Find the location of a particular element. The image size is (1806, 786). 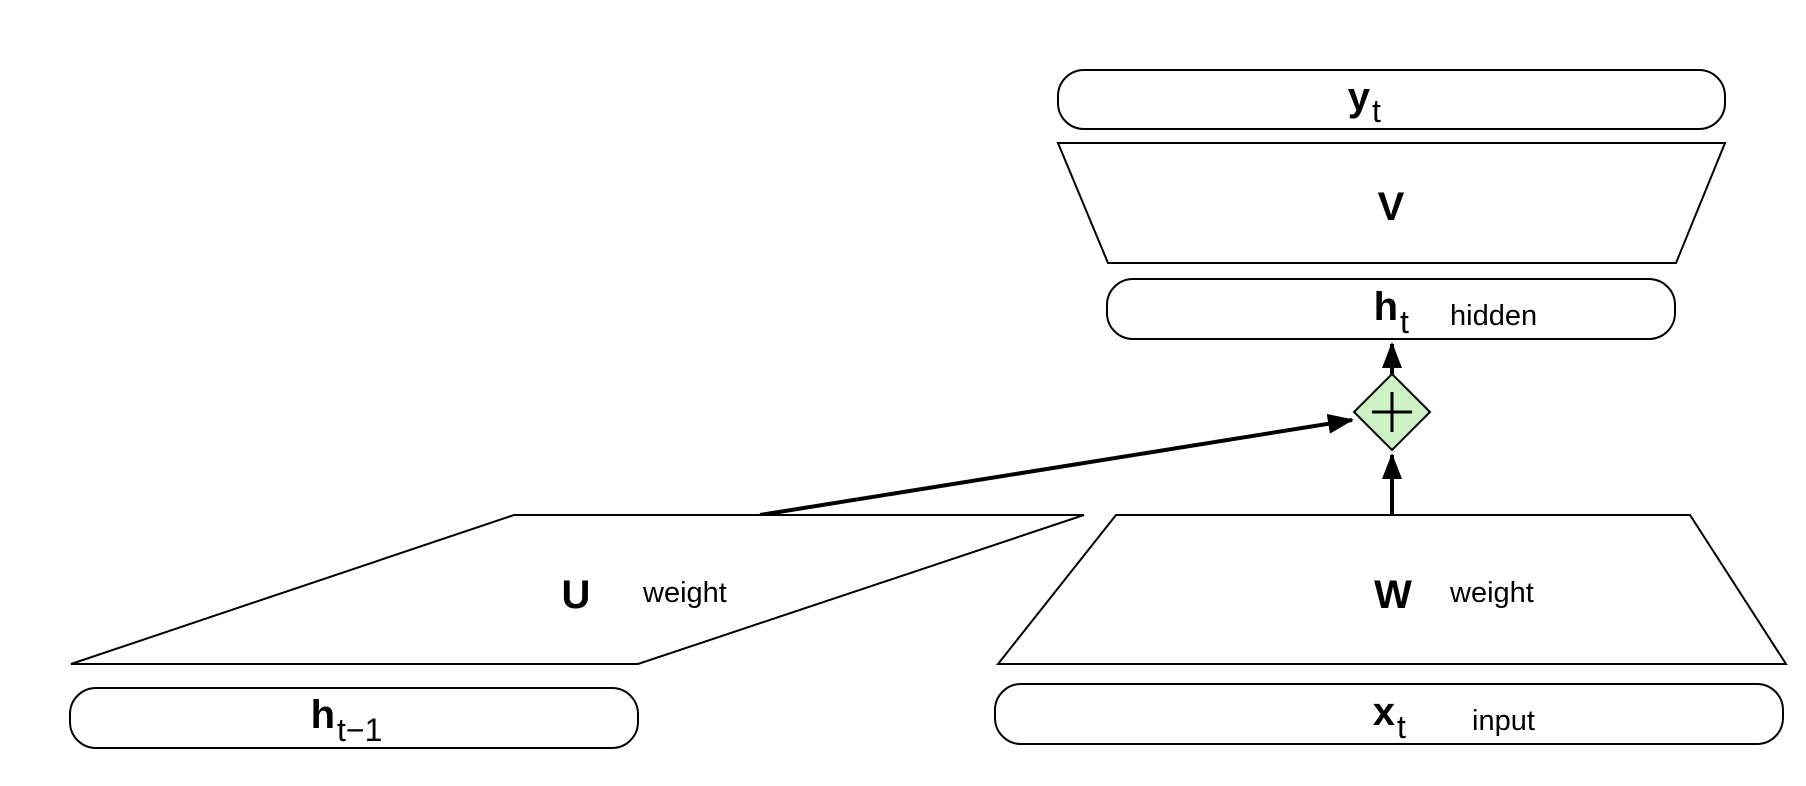

u-weight-node: U weight is located at coordinates (577, 589).